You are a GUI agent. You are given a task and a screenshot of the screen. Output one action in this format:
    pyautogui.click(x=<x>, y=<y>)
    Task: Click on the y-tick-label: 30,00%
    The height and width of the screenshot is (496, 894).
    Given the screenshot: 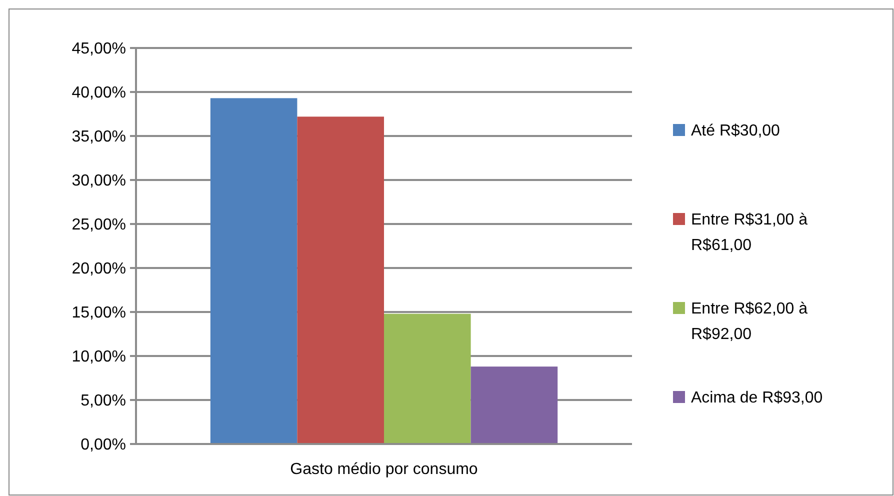 What is the action you would take?
    pyautogui.click(x=99, y=181)
    